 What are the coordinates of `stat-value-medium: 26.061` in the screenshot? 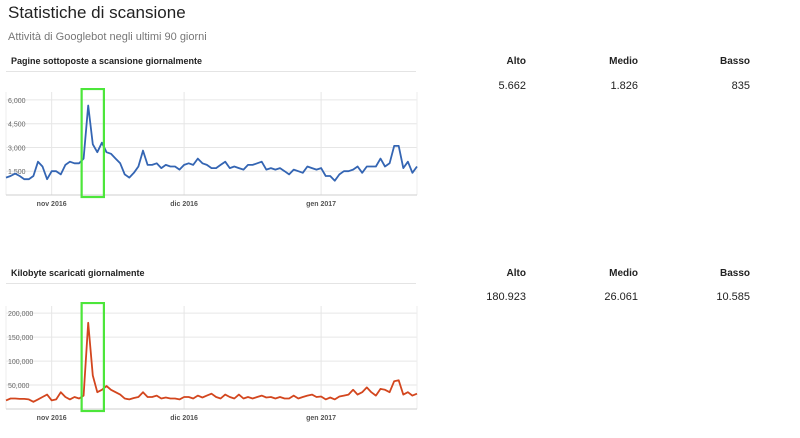 It's located at (621, 297).